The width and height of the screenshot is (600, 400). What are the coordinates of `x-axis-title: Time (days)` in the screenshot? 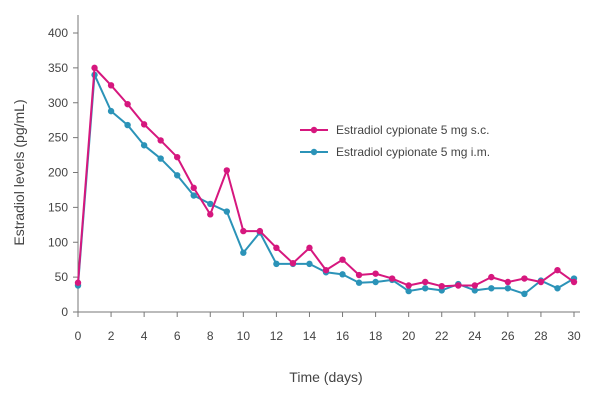 It's located at (325, 377).